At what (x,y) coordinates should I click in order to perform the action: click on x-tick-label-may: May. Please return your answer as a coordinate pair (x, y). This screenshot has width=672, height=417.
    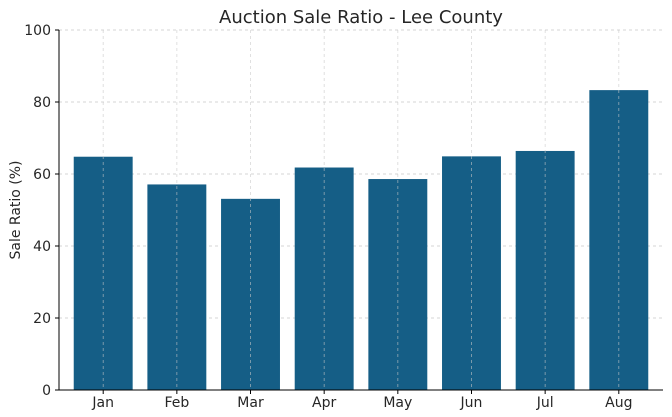
    Looking at the image, I should click on (397, 403).